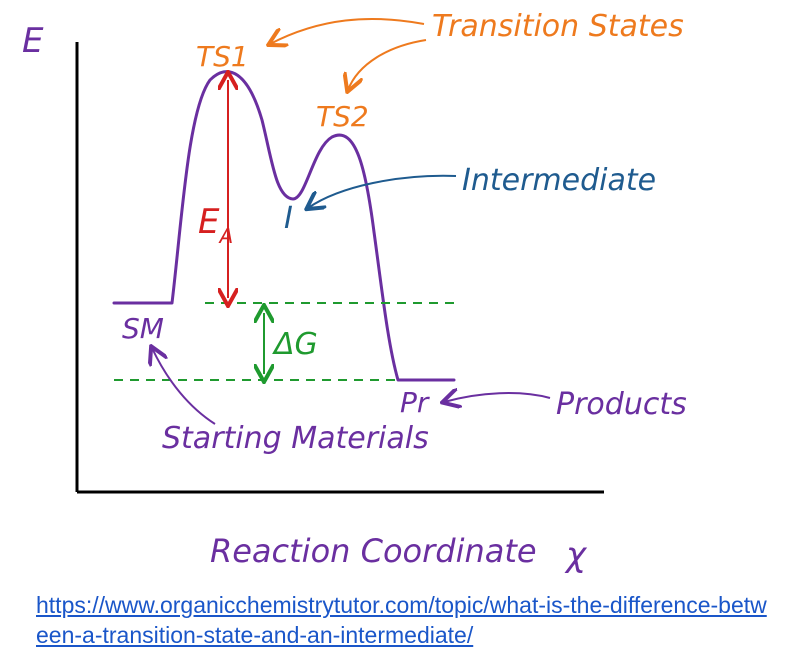  I want to click on intermediate-pointer-arrow, so click(382, 191).